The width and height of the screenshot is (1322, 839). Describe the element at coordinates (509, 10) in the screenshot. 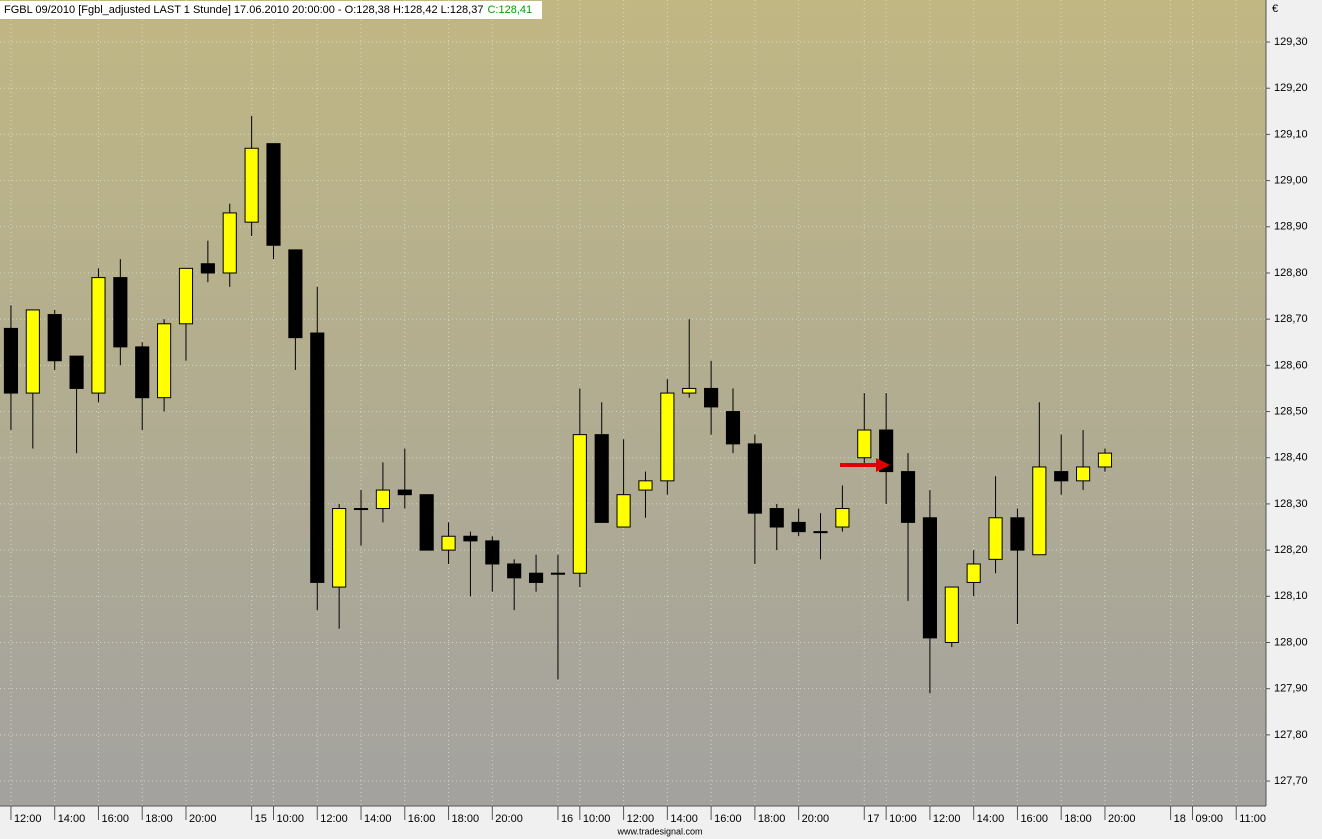

I see `close-label: C:128,41` at that location.